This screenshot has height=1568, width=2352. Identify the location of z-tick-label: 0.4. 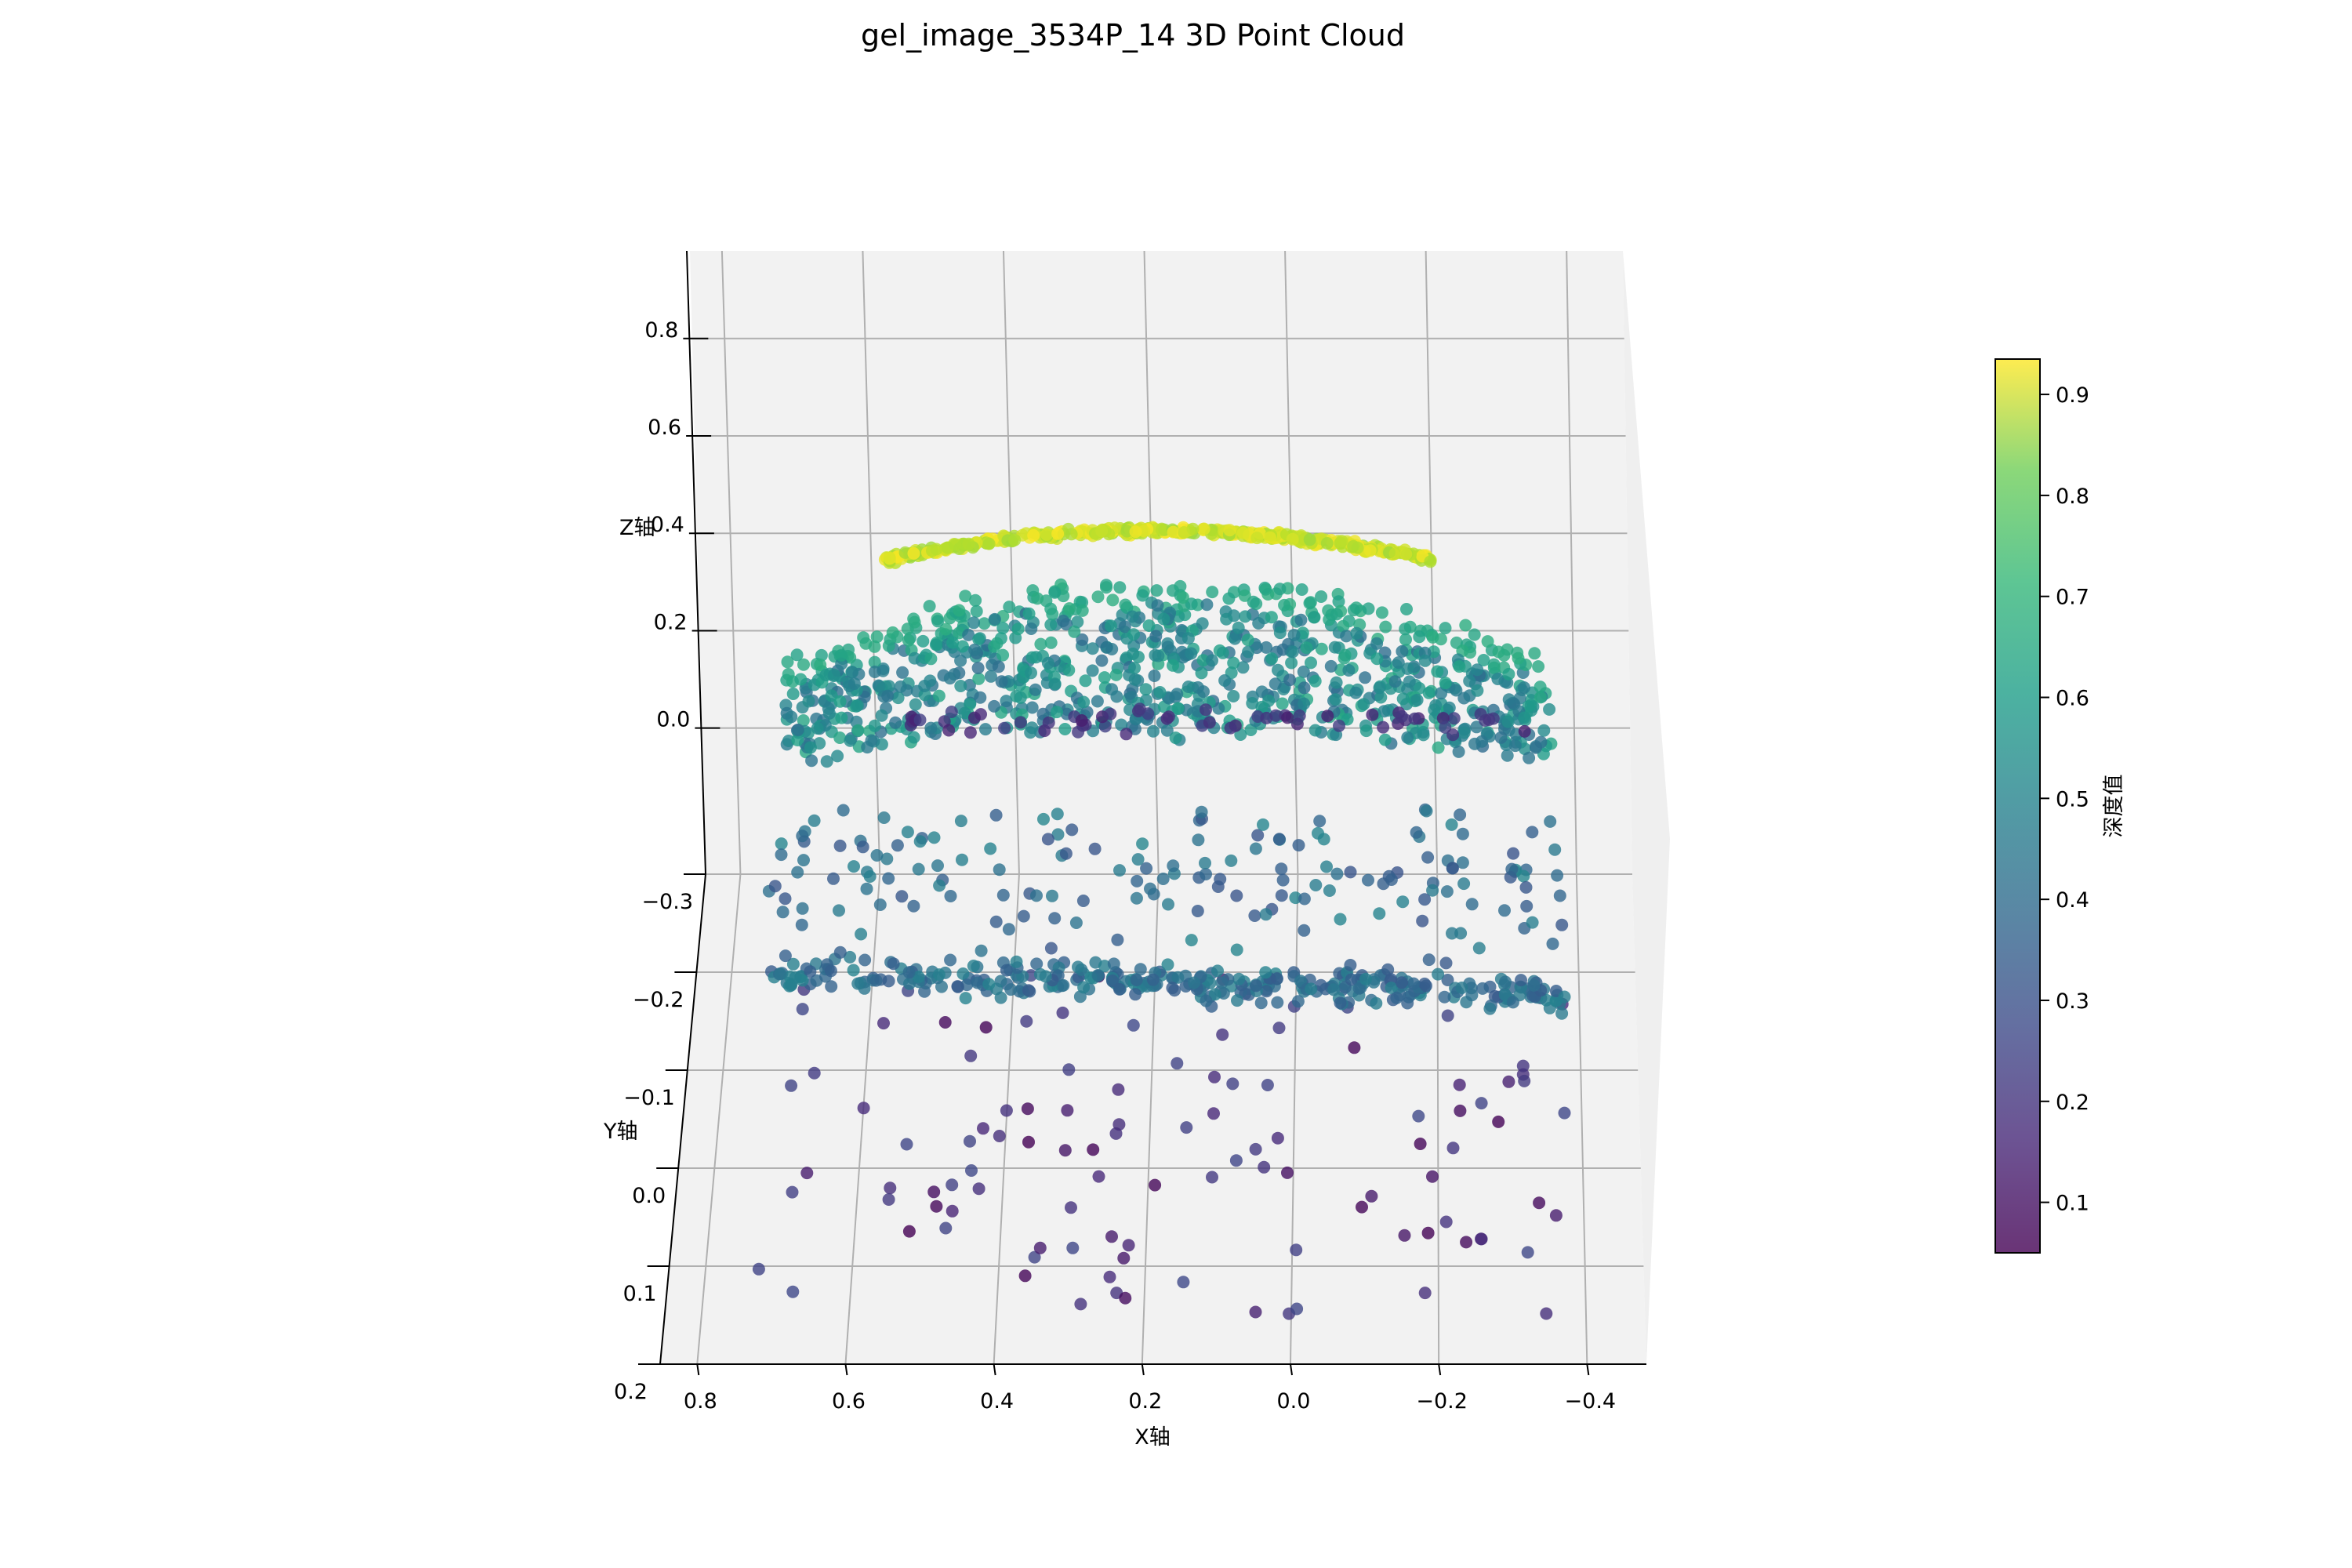
(667, 525).